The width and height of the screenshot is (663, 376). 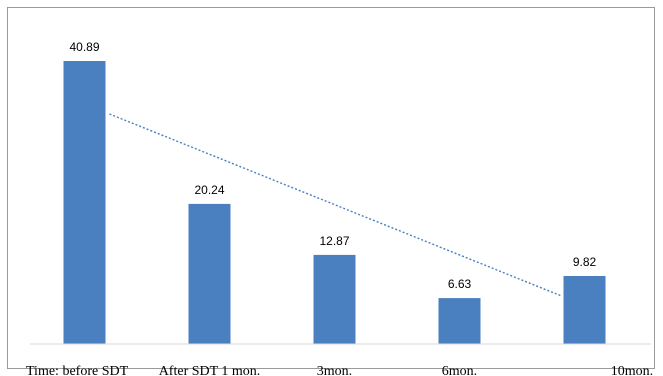 I want to click on data-label-1: 20.24, so click(x=209, y=190).